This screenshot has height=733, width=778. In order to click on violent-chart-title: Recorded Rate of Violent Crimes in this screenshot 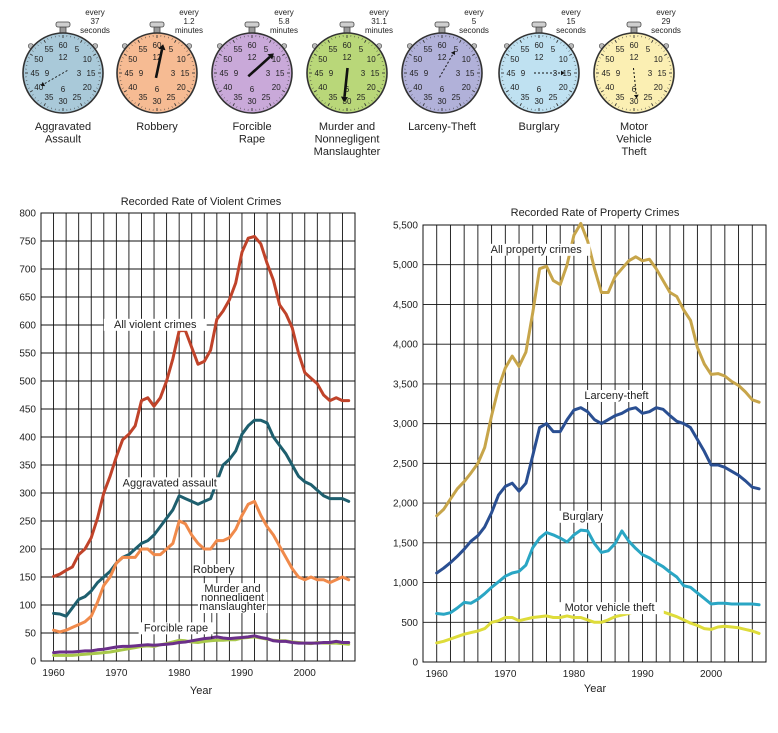, I will do `click(201, 202)`.